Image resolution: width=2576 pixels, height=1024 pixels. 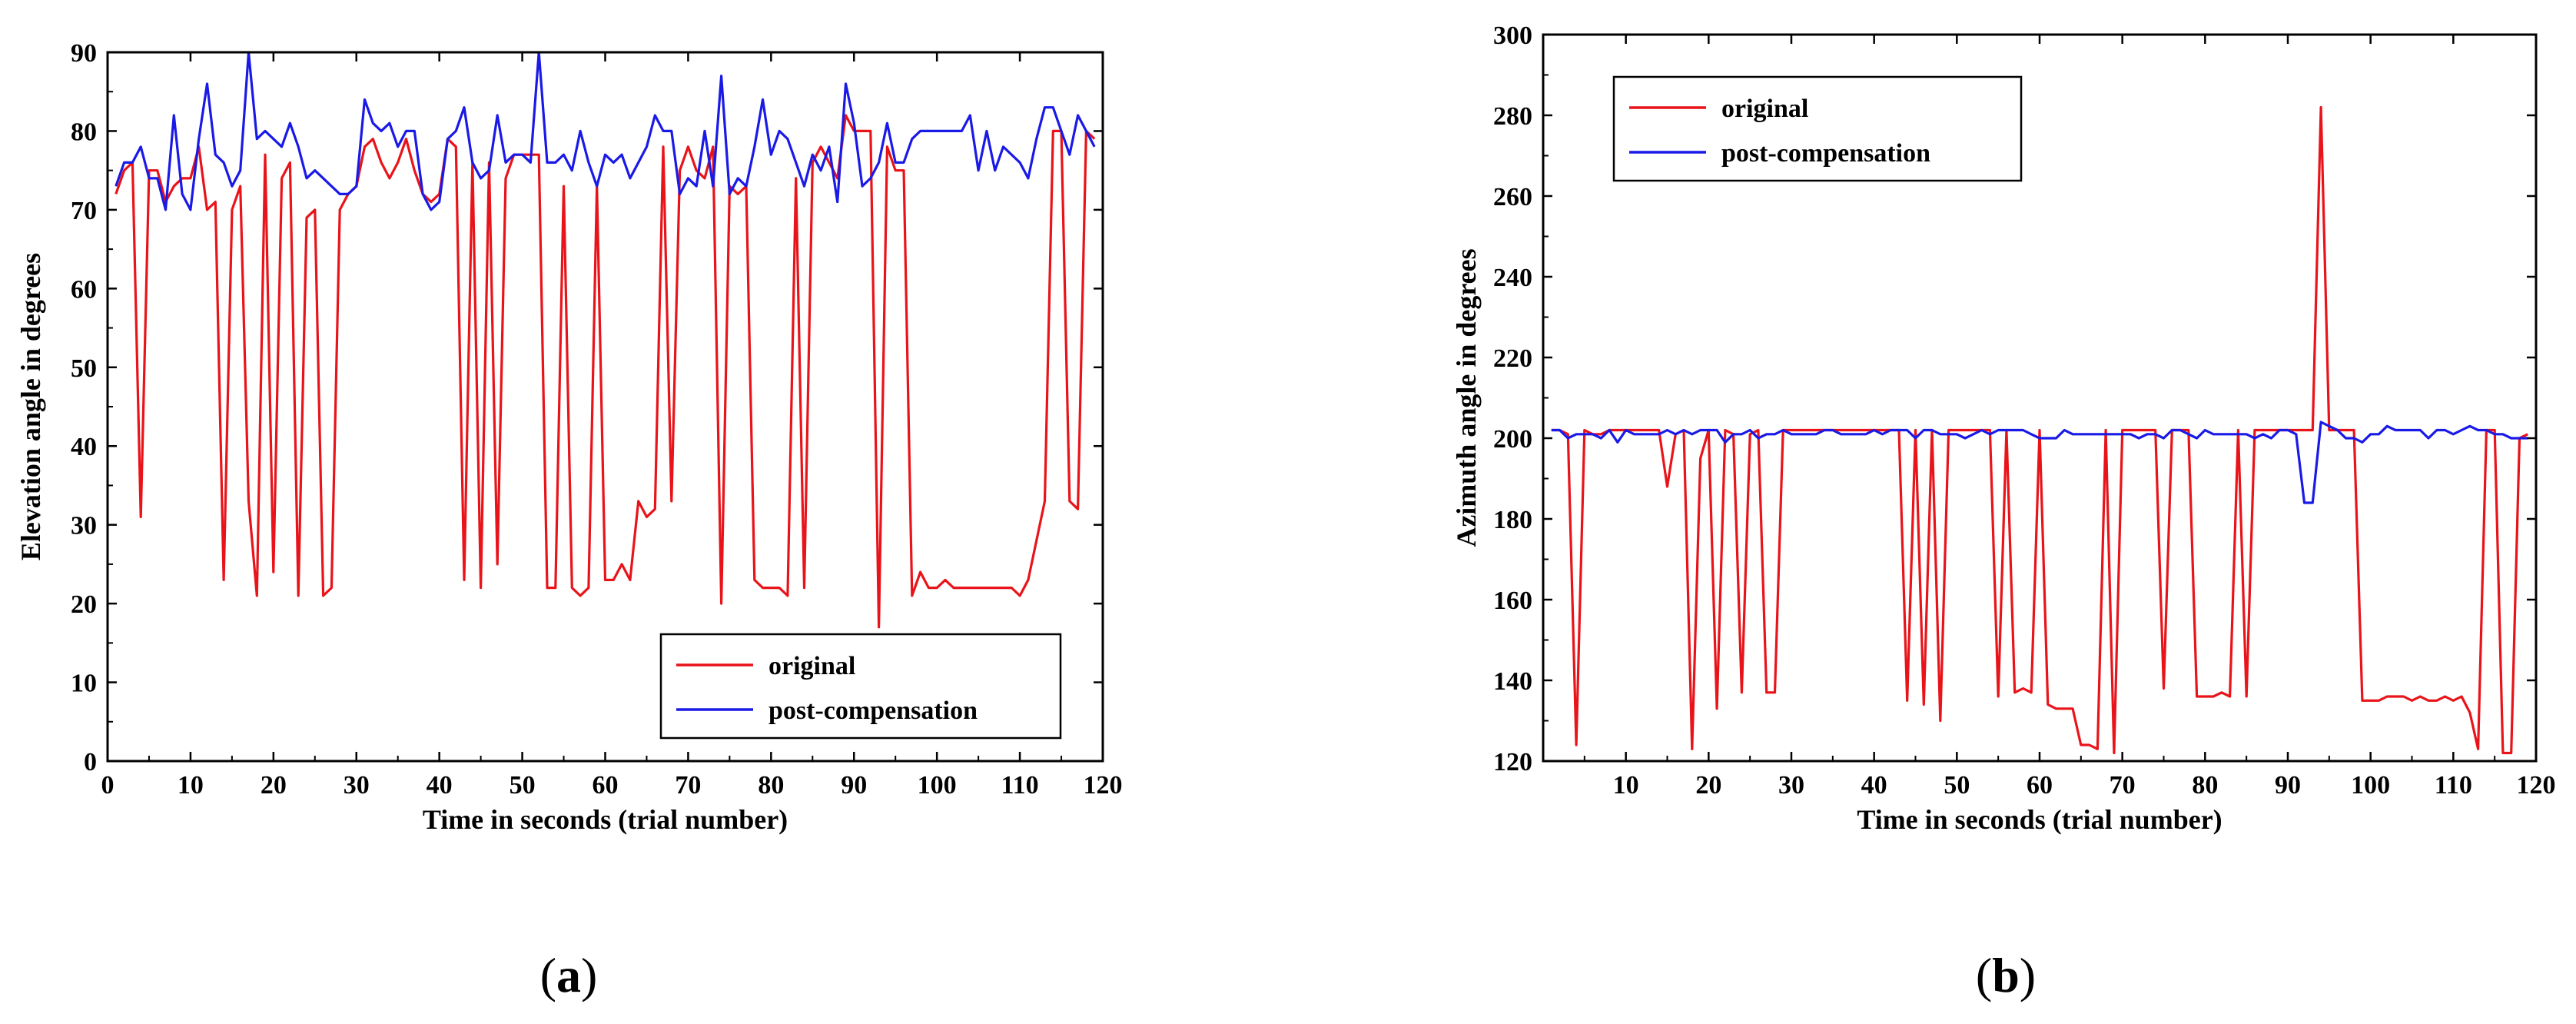 I want to click on y-tick-label: 20, so click(x=84, y=604).